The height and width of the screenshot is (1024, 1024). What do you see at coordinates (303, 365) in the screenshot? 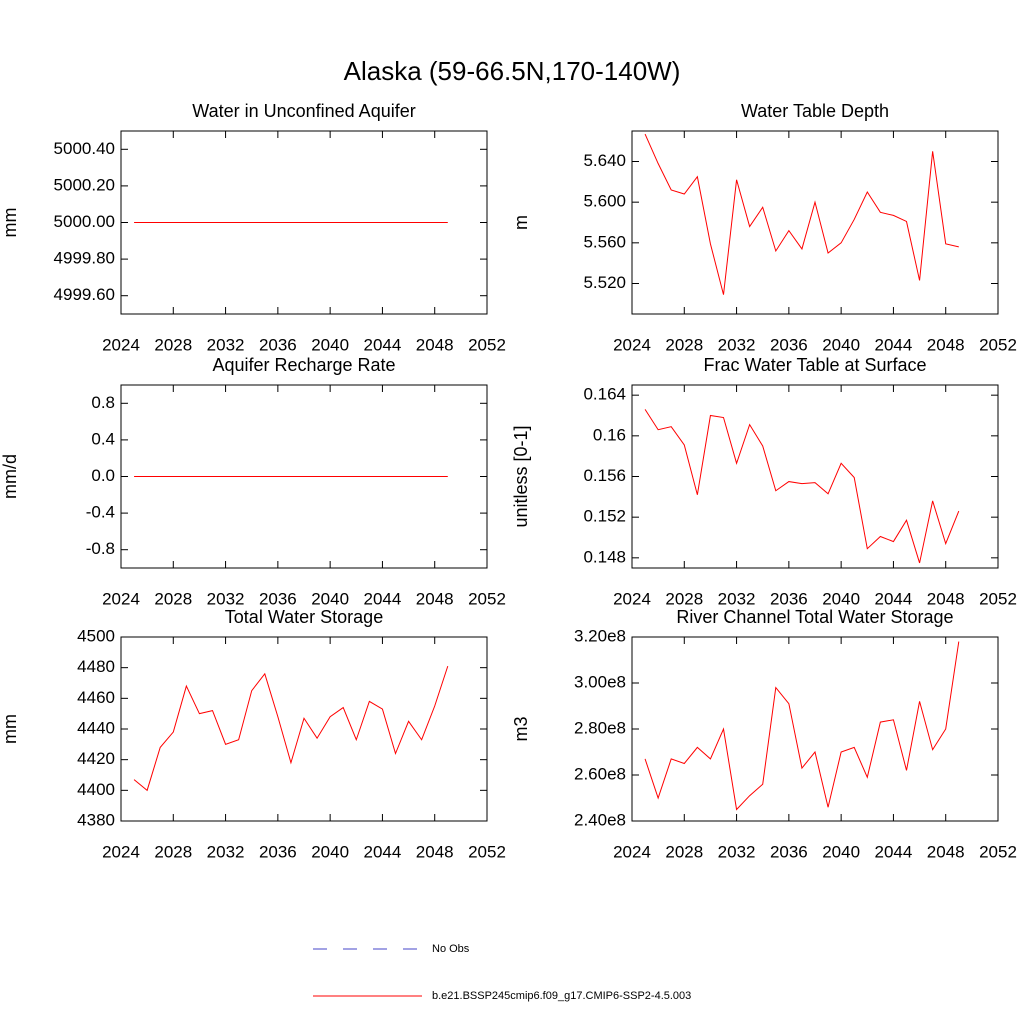
I see `panel-title: Aquifer Recharge Rate` at bounding box center [303, 365].